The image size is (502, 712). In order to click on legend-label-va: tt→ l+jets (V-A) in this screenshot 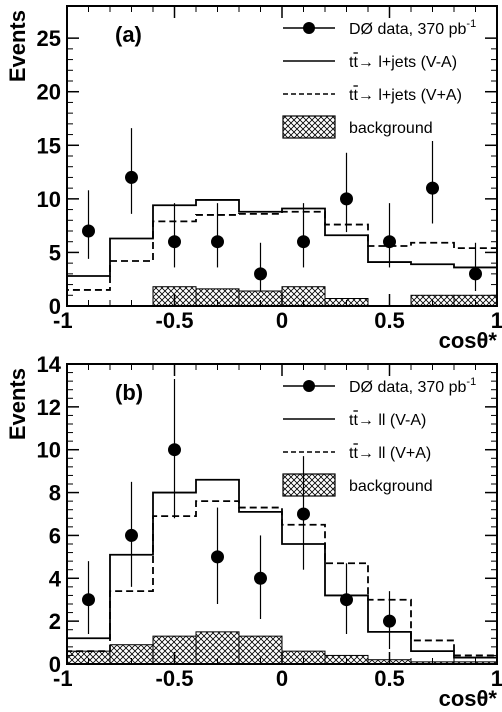, I will do `click(403, 62)`.